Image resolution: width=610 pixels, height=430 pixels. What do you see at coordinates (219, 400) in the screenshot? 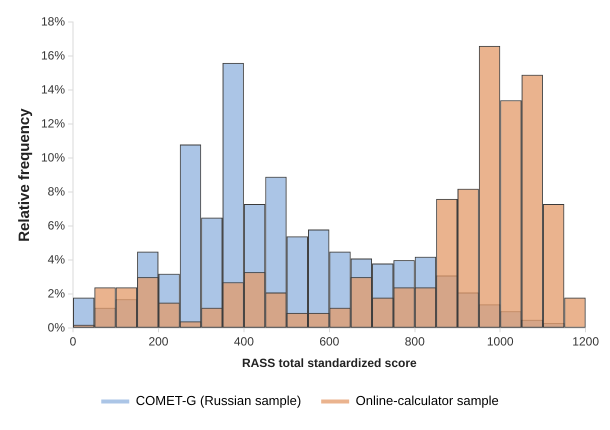
I see `legend-label: COMET-G (Russian sample)` at bounding box center [219, 400].